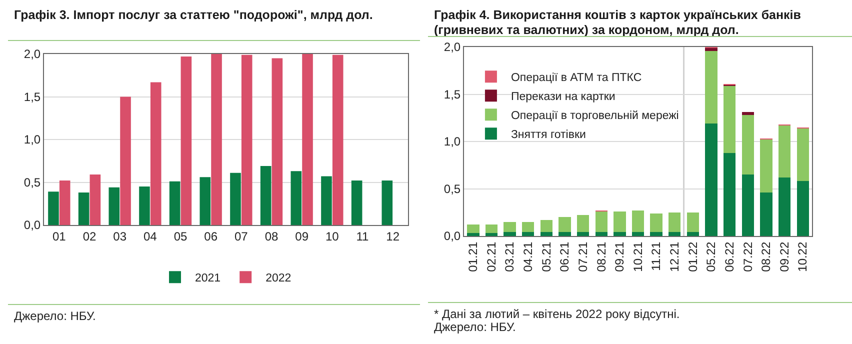 The height and width of the screenshot is (344, 852). What do you see at coordinates (120, 236) in the screenshot?
I see `x-tick-label: 03` at bounding box center [120, 236].